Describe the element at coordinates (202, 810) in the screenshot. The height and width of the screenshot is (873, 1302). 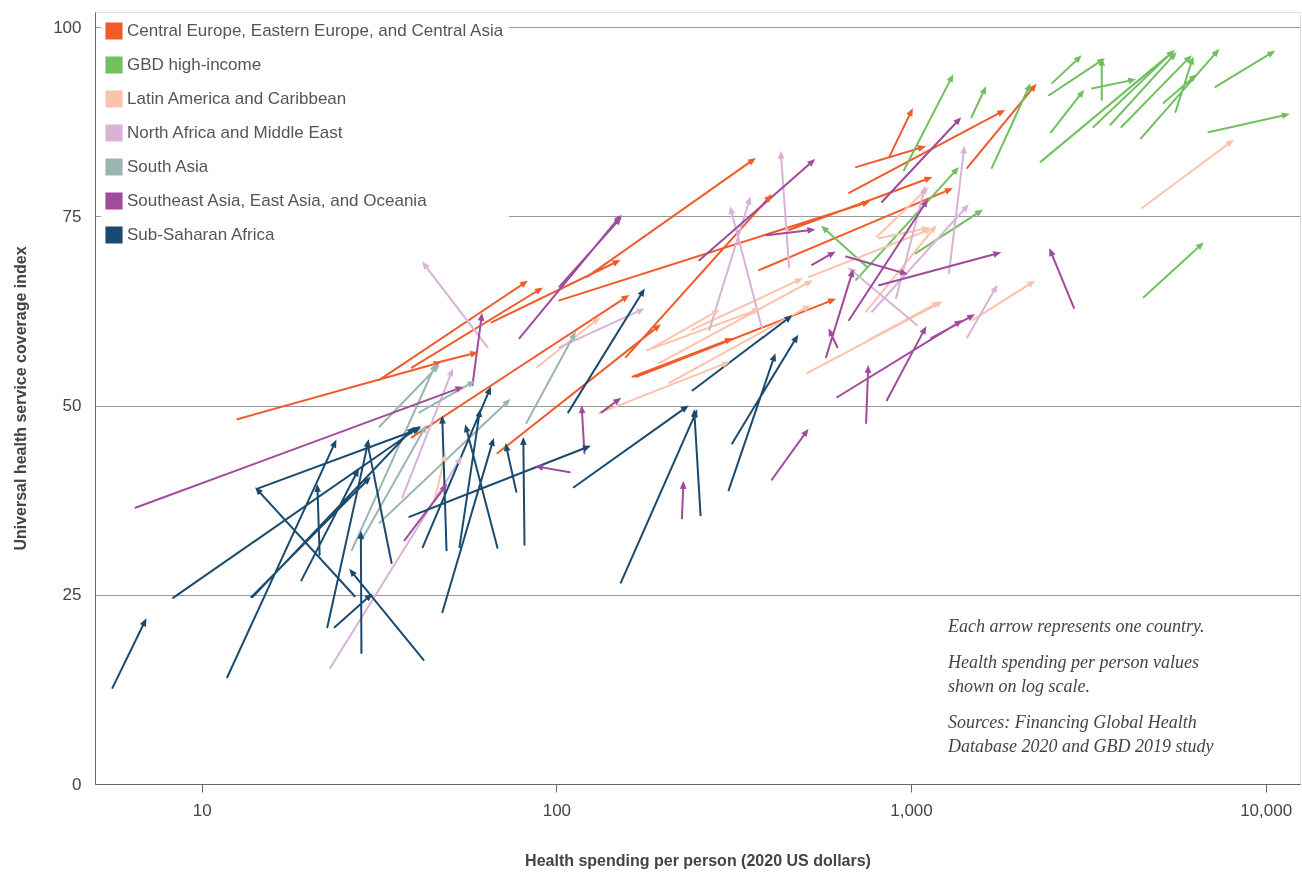
I see `x-tick-label: 10` at that location.